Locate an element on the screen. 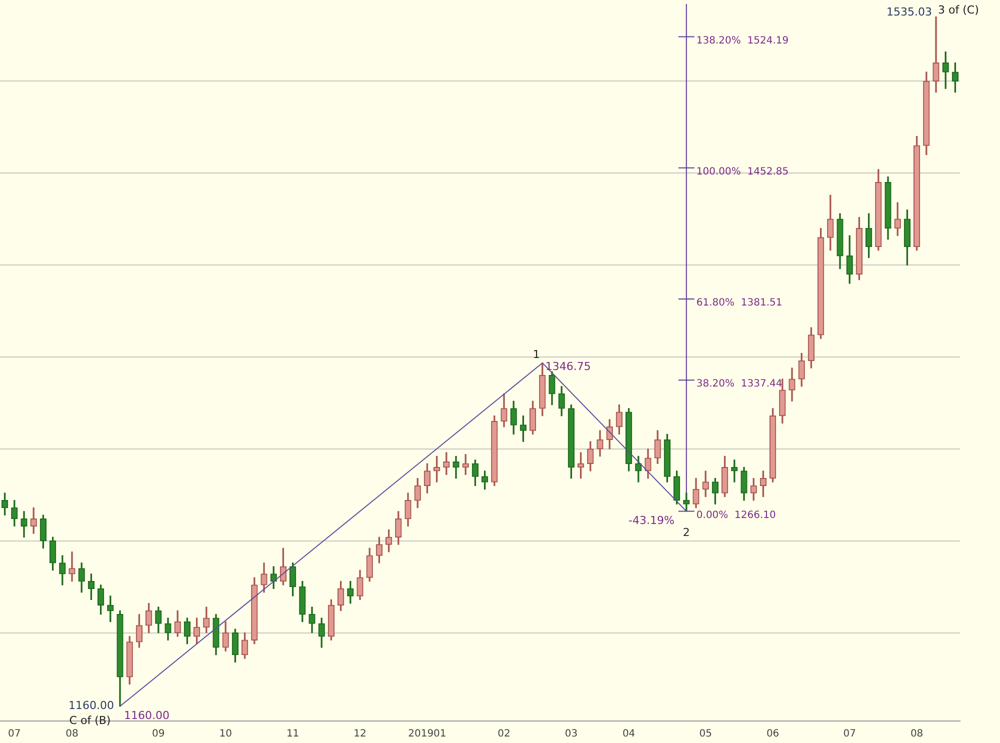 This screenshot has height=743, width=1000. x-tick-label: 06 is located at coordinates (773, 734).